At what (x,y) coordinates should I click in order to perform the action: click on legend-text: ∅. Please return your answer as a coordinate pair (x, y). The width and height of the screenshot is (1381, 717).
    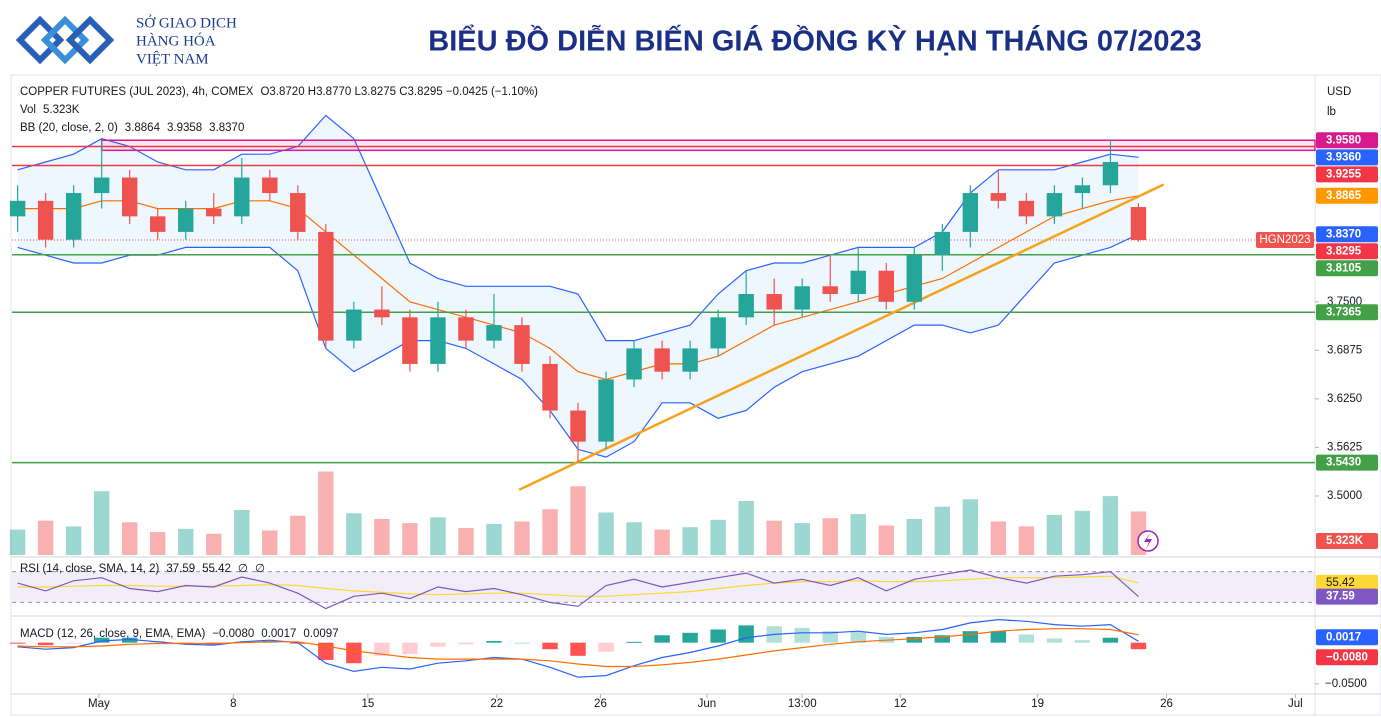
    Looking at the image, I should click on (260, 569).